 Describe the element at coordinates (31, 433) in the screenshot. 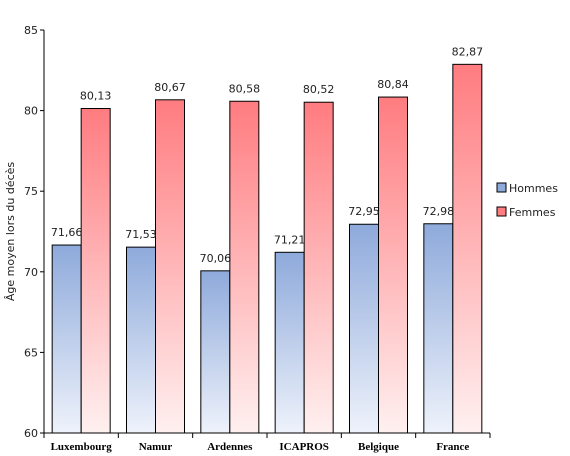

I see `y-tick-label: 60` at that location.